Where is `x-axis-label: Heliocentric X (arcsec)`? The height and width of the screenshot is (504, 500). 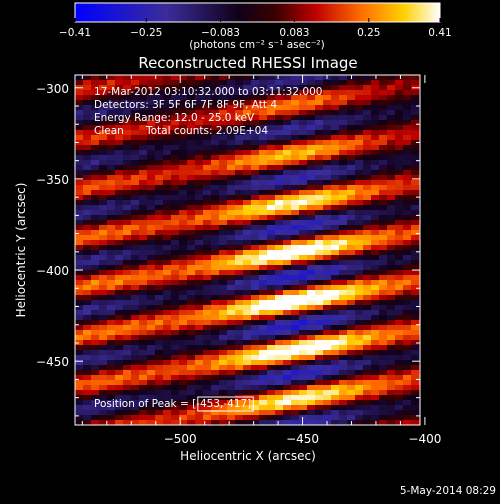 x-axis-label: Heliocentric X (arcsec) is located at coordinates (248, 456).